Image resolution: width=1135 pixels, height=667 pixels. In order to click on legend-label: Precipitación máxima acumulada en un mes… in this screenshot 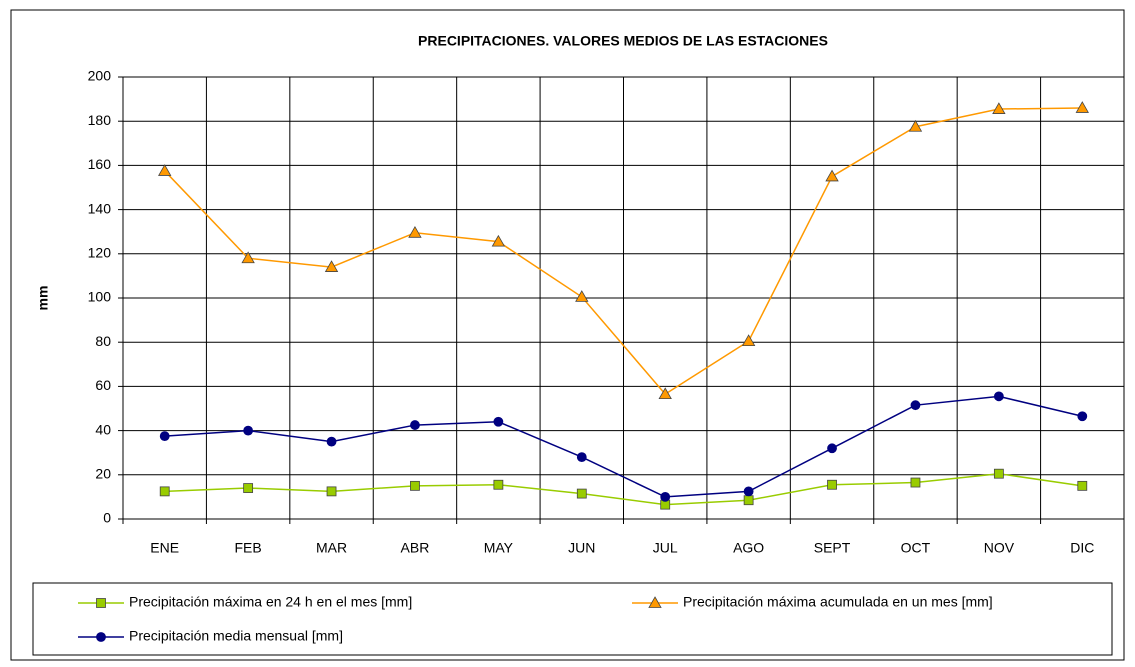, I will do `click(838, 602)`.